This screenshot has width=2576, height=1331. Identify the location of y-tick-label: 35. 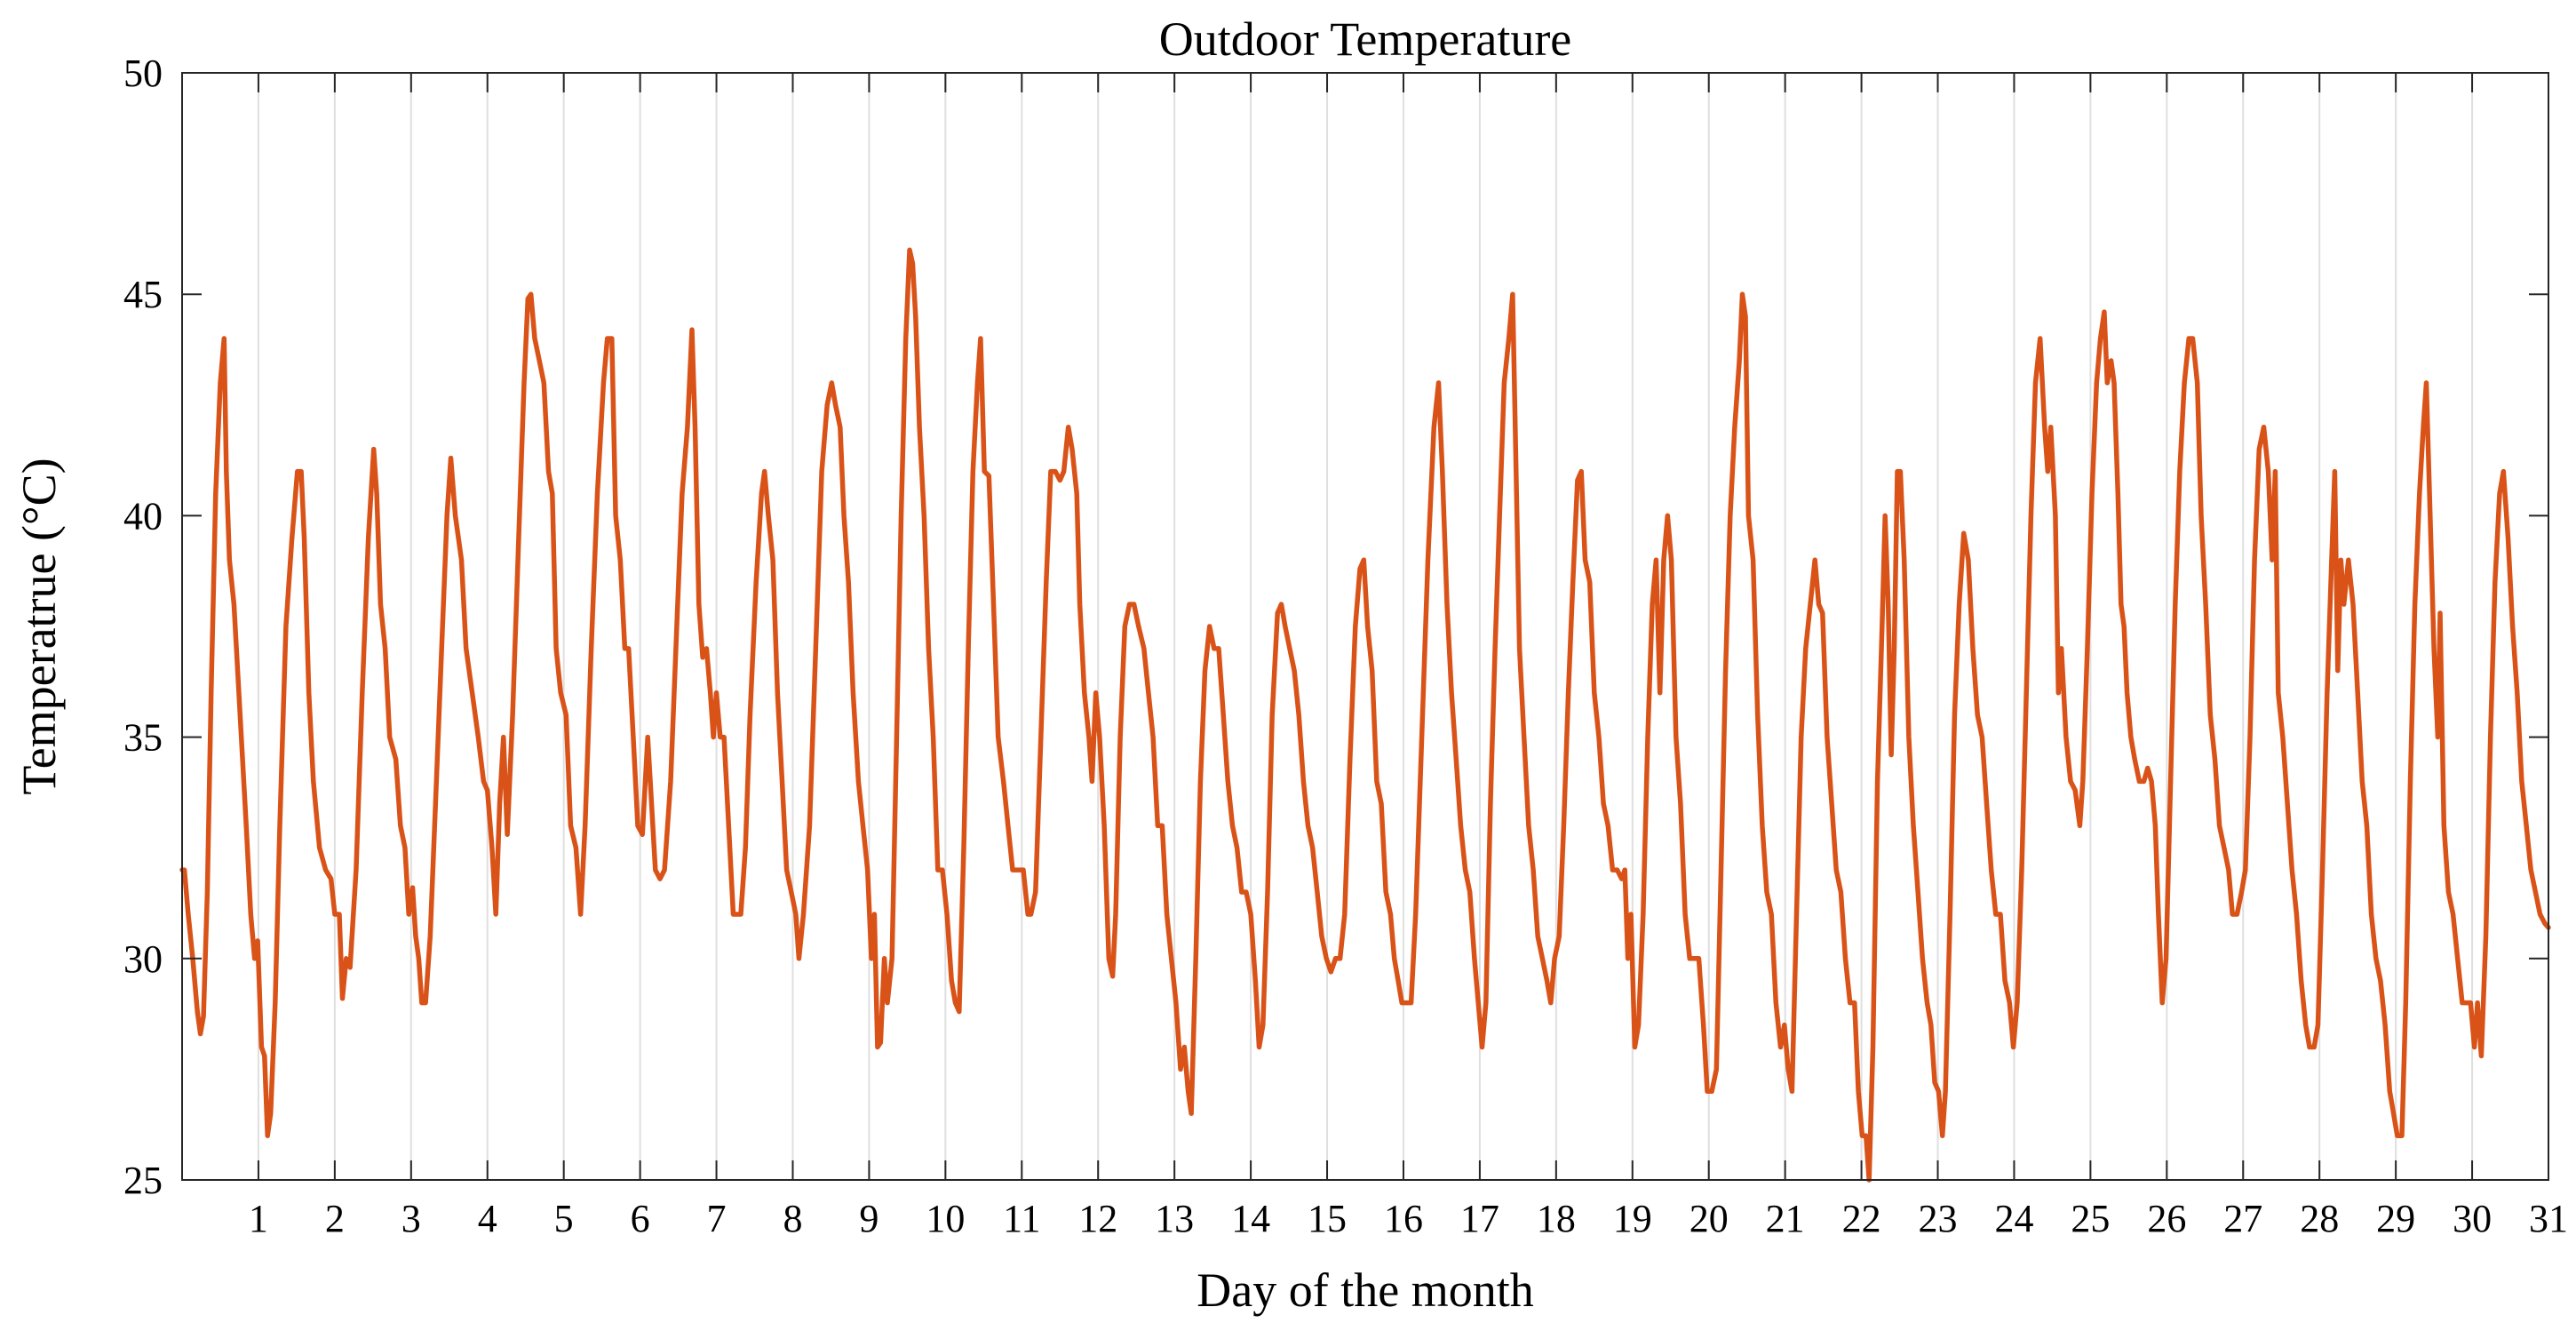
(143, 738).